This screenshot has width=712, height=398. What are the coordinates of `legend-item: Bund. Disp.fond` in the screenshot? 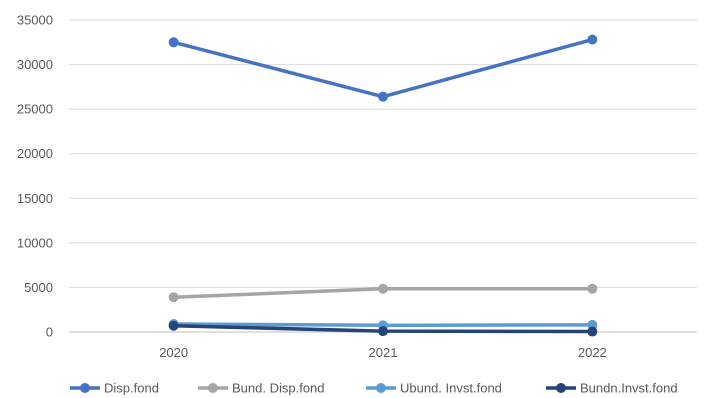 It's located at (261, 388).